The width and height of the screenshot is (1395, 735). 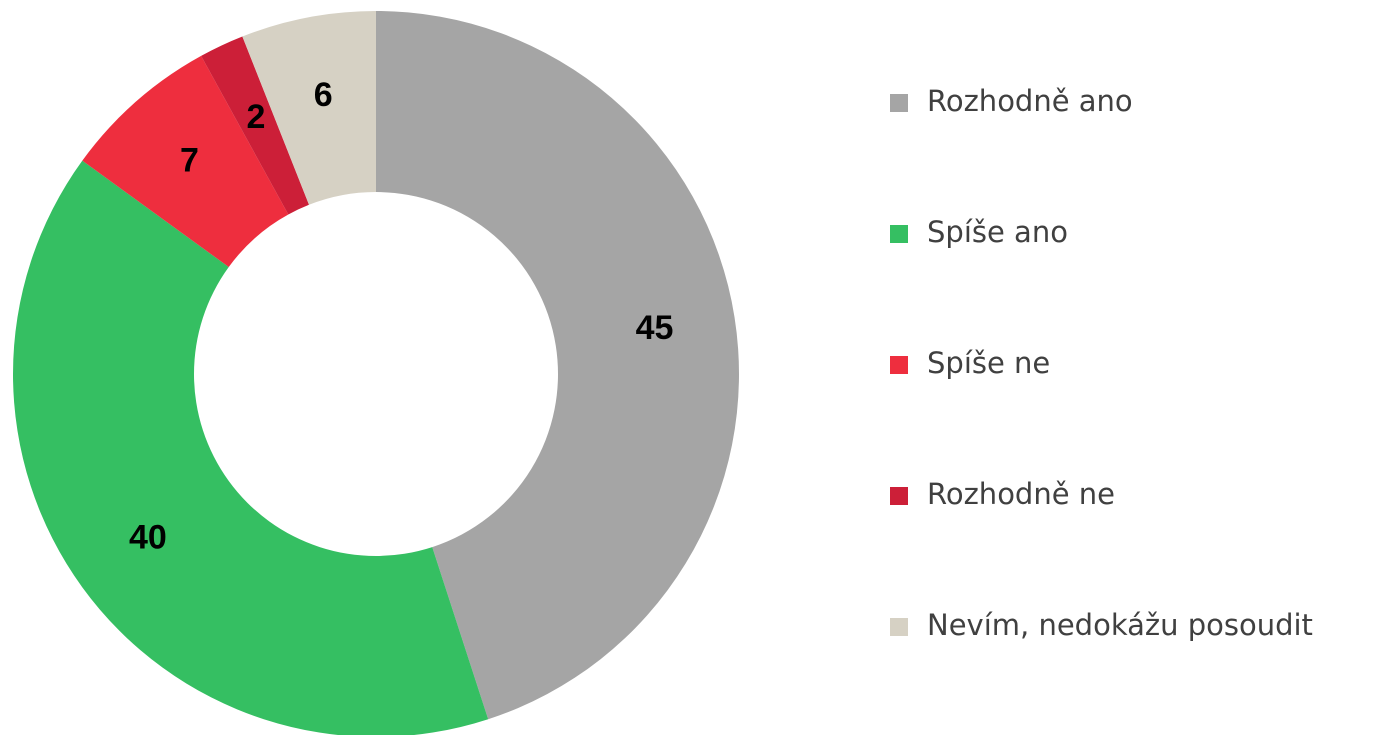 What do you see at coordinates (1120, 625) in the screenshot?
I see `legend-label: Nevím, nedokážu posoudit` at bounding box center [1120, 625].